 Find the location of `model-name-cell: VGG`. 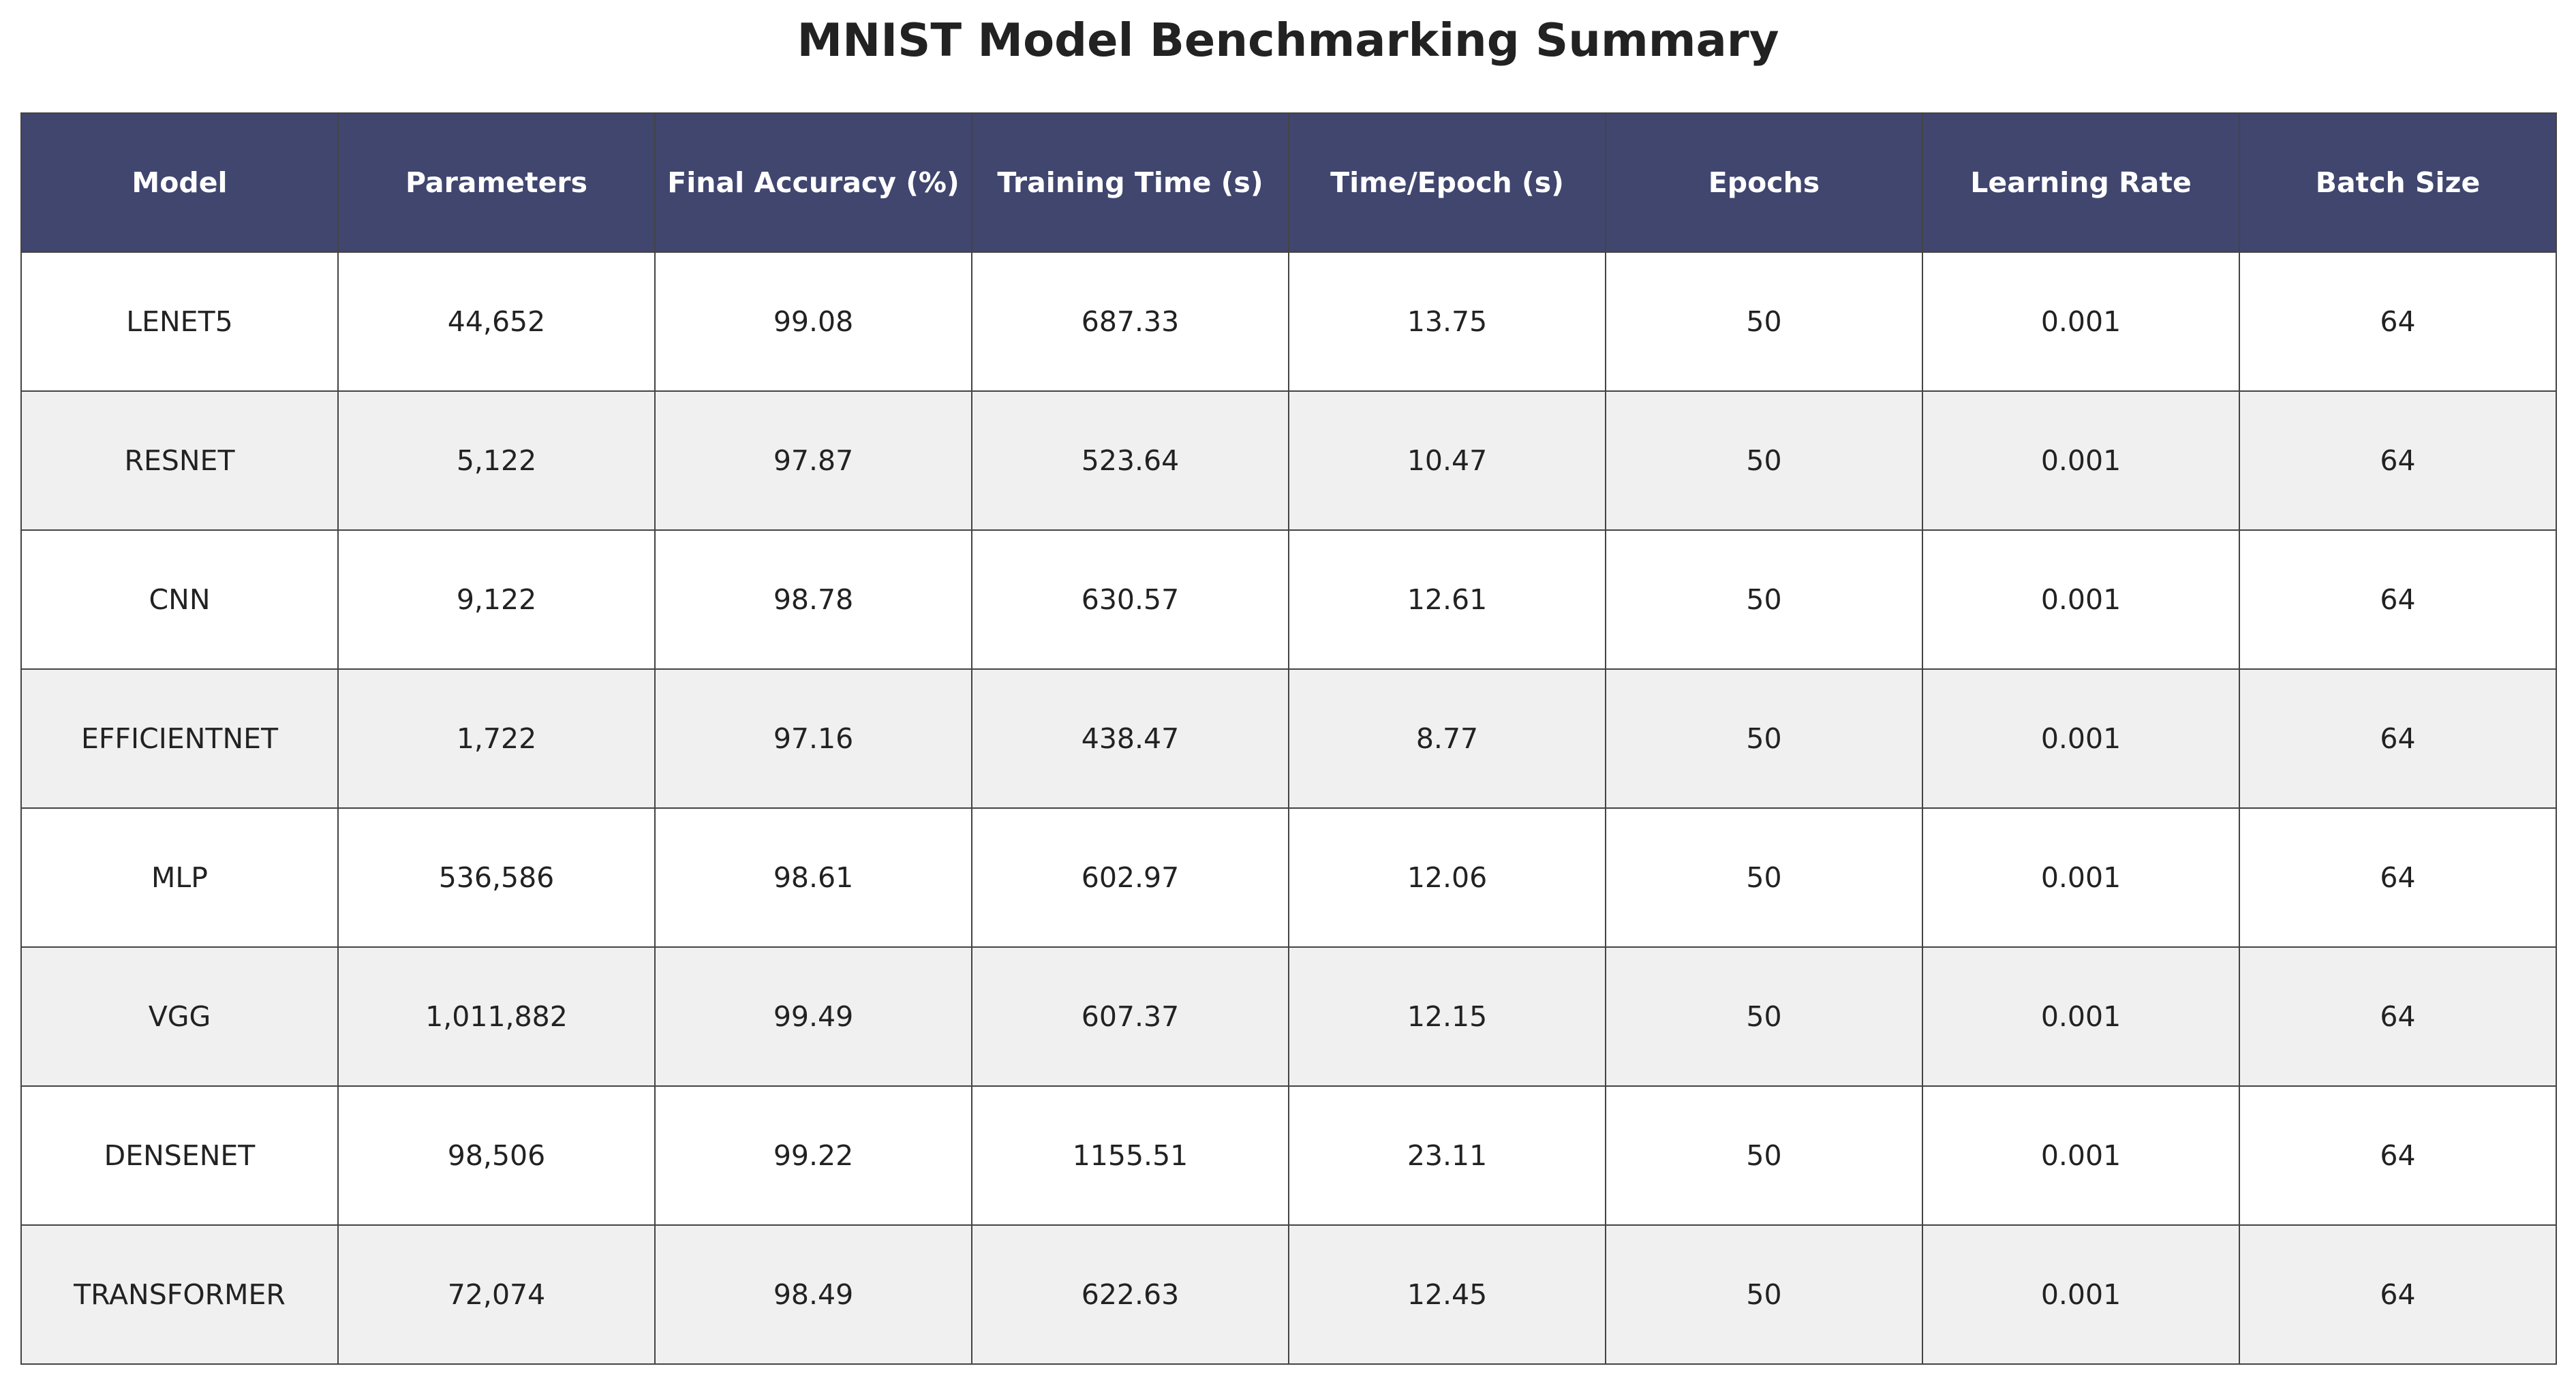

model-name-cell: VGG is located at coordinates (180, 1016).